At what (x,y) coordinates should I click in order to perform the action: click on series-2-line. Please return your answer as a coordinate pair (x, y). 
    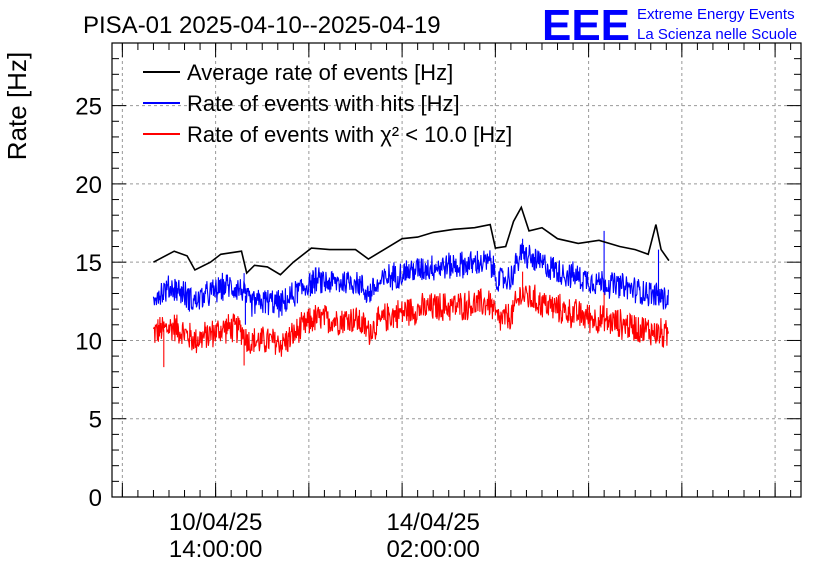
    Looking at the image, I should click on (410, 319).